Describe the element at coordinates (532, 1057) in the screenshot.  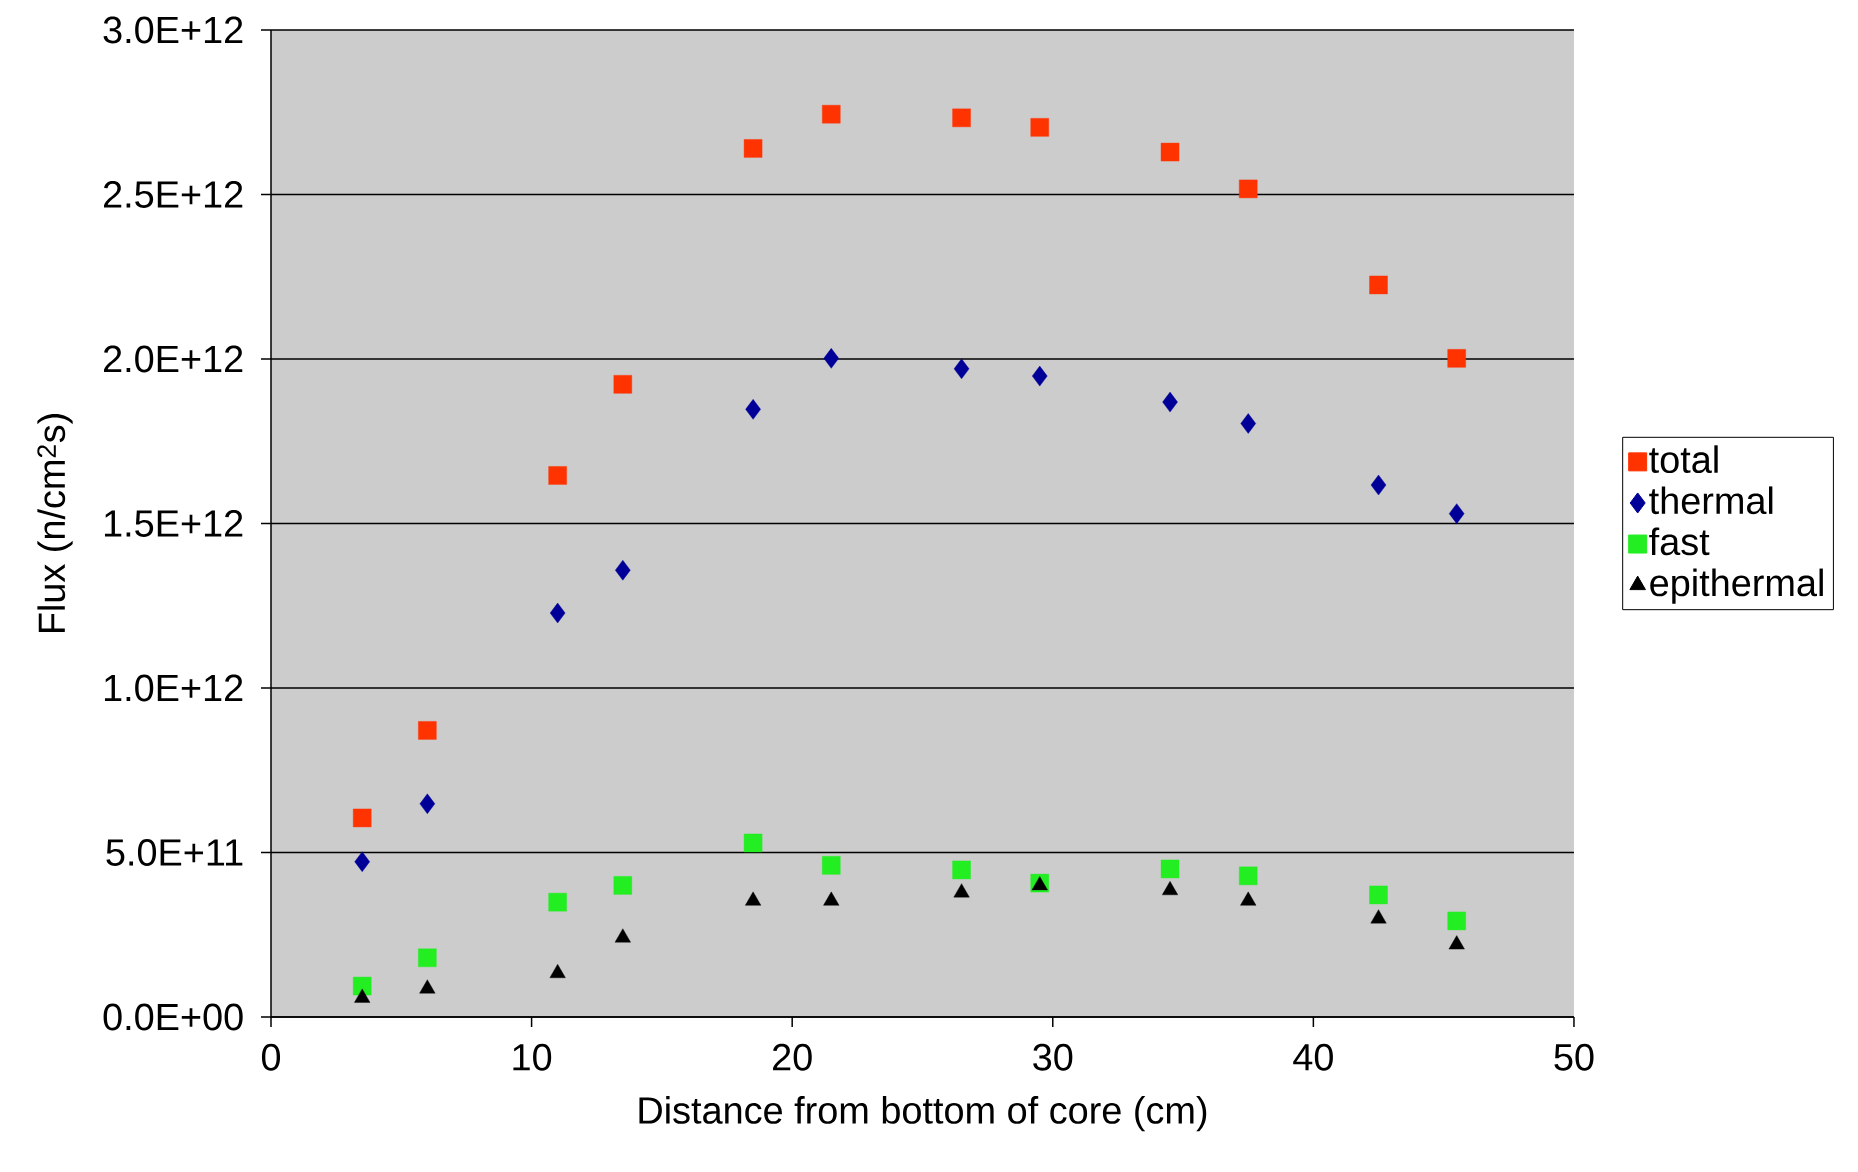
I see `x-tick-label: 10` at that location.